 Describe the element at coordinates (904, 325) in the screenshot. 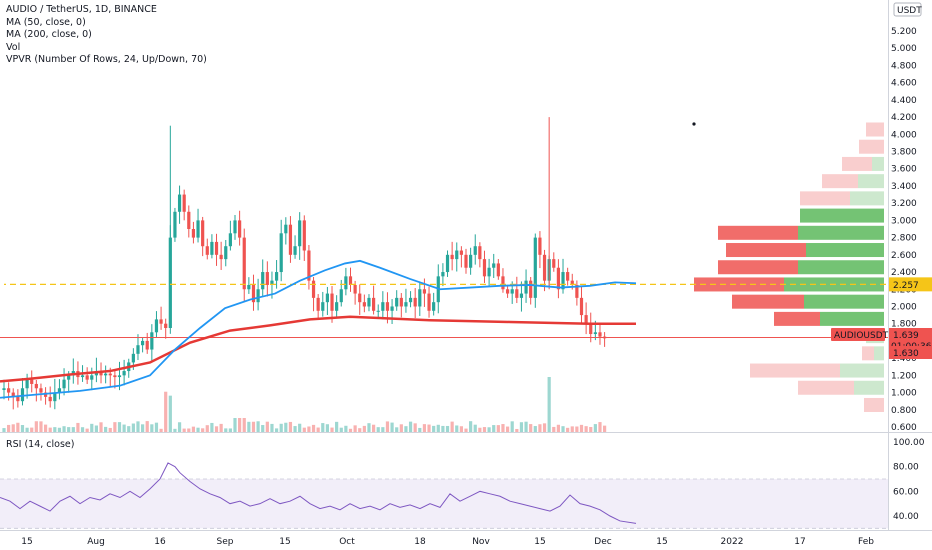

I see `price-tick-label: 1.800` at that location.